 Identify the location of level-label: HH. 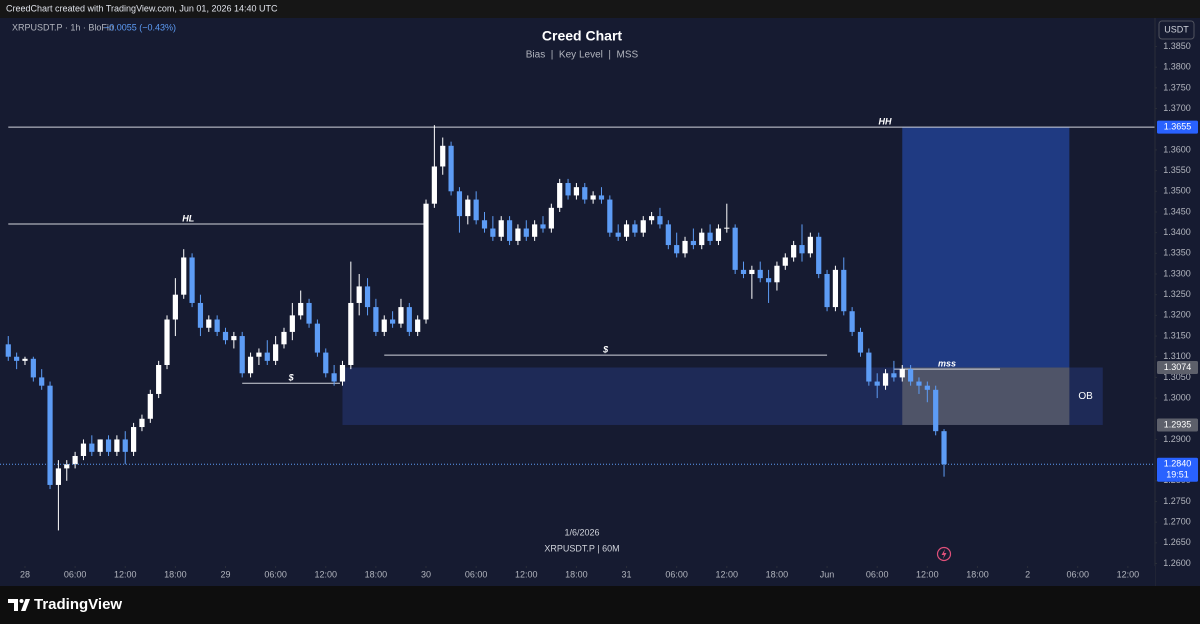
(885, 122).